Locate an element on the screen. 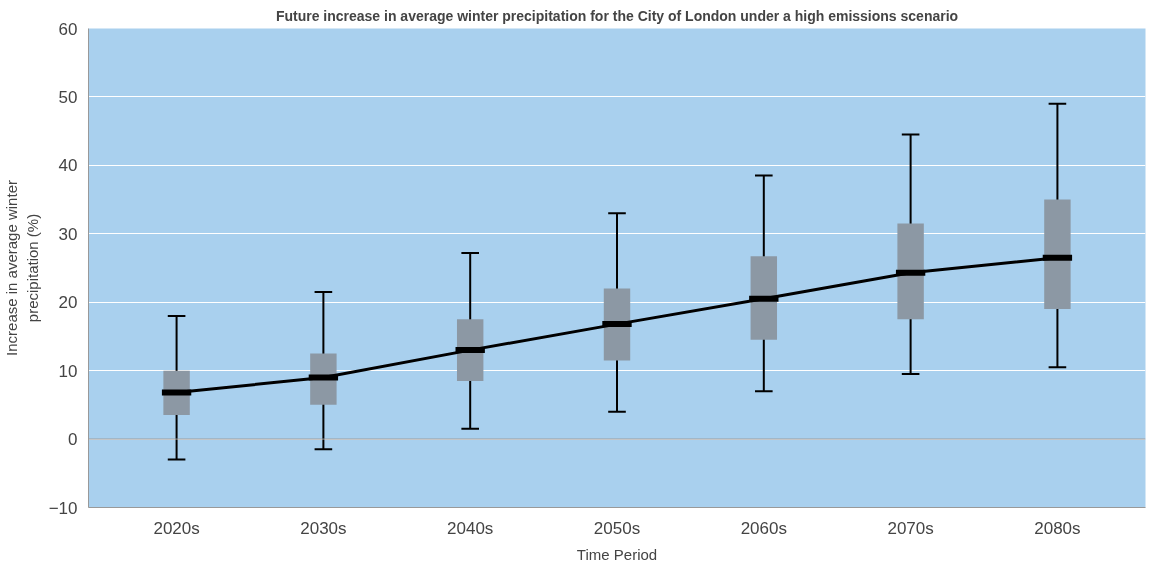  x-tick-label: 2080s is located at coordinates (1057, 528).